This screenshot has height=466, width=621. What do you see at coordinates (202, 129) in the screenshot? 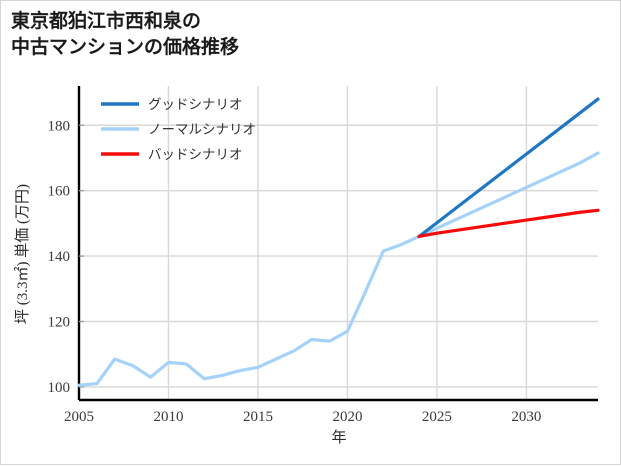
I see `legend-label-normal: ノーマルシナリオ` at bounding box center [202, 129].